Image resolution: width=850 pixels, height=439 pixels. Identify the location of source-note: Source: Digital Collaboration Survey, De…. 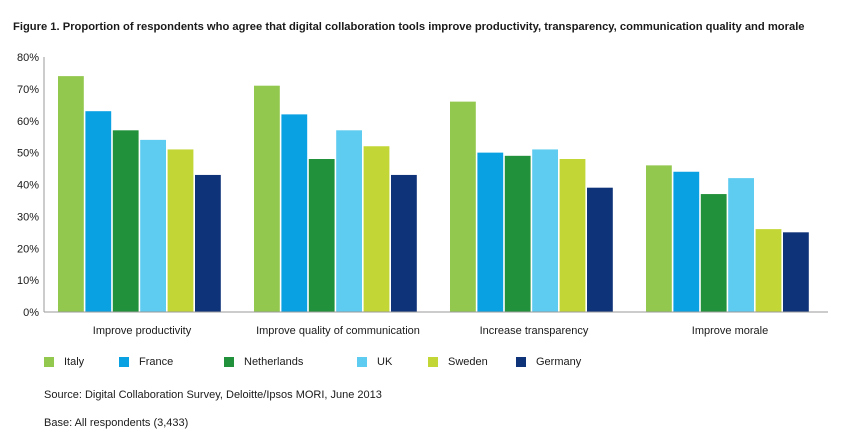
(213, 395).